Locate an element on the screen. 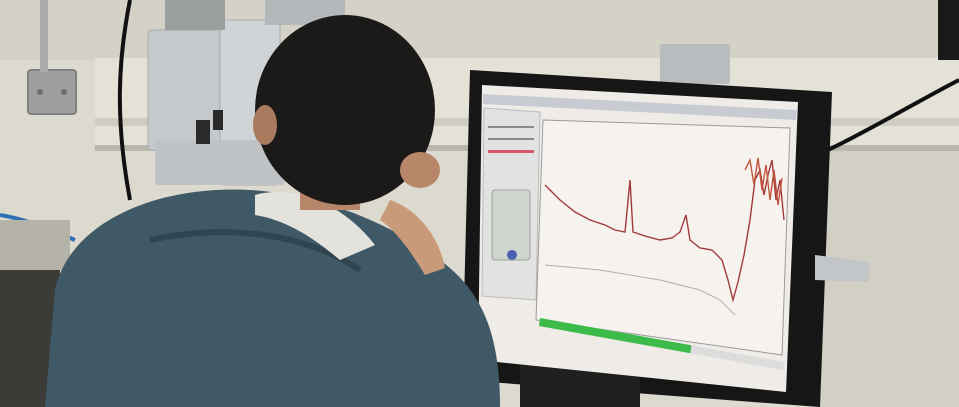  spectrum-noise is located at coordinates (763, 181).